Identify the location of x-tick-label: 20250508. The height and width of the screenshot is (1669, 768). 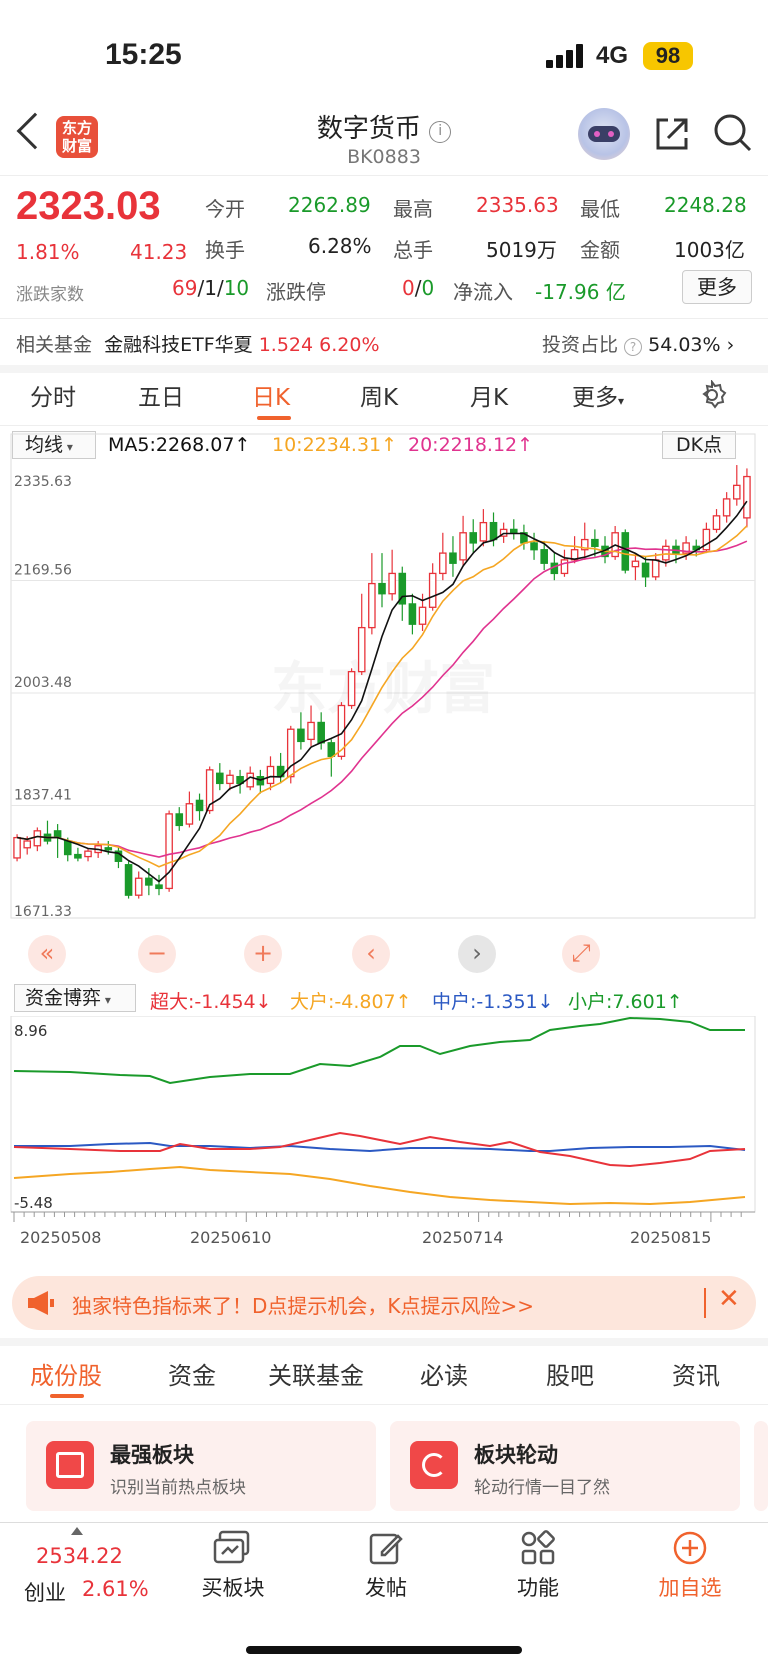
(60, 1237).